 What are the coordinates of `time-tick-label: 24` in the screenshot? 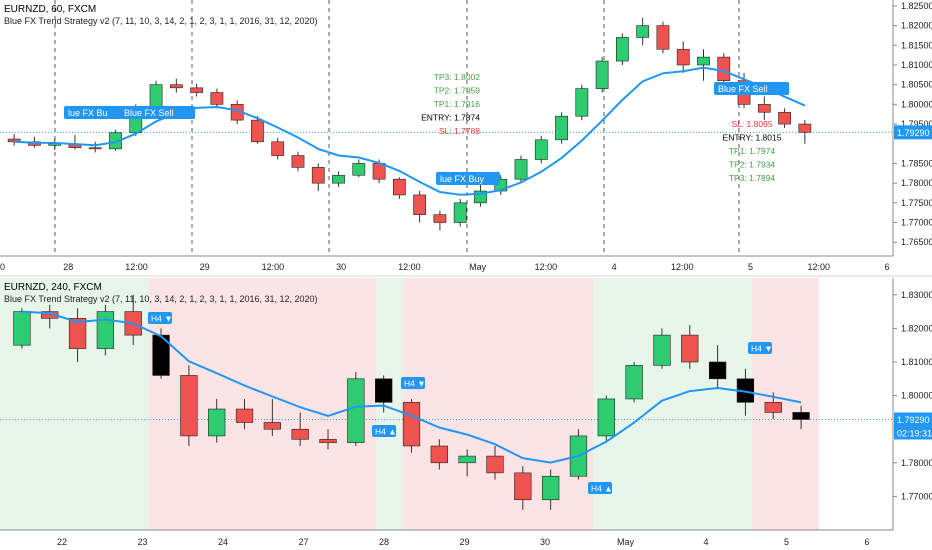 It's located at (223, 542).